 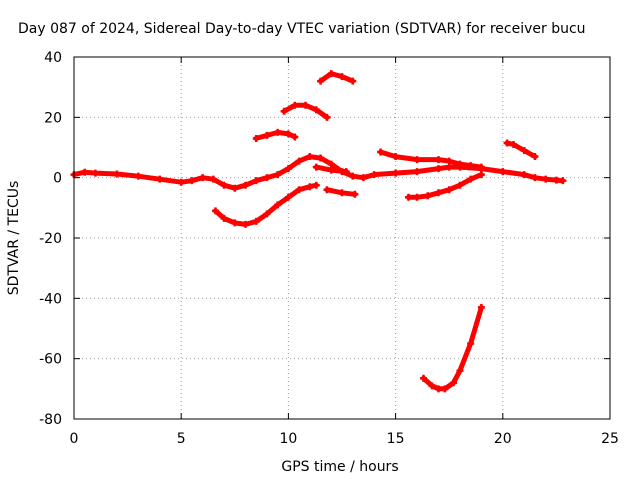 I want to click on y-tick-label: 40, so click(x=53, y=58).